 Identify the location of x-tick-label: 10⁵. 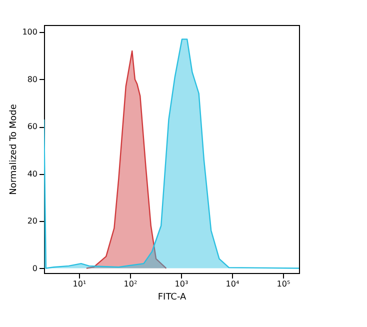
(283, 284).